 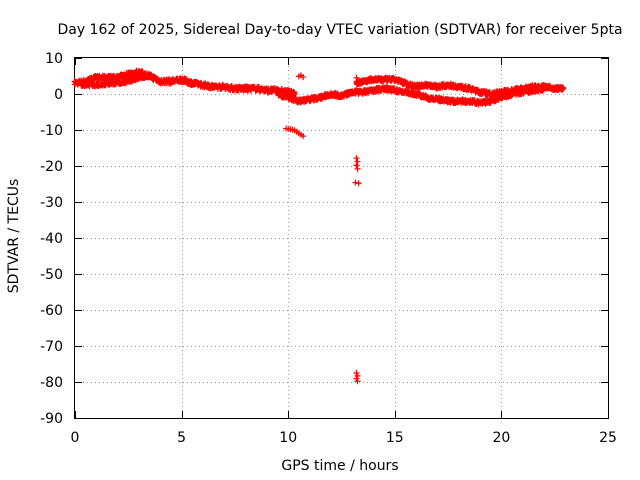 I want to click on y-tick-label: -80, so click(x=51, y=383).